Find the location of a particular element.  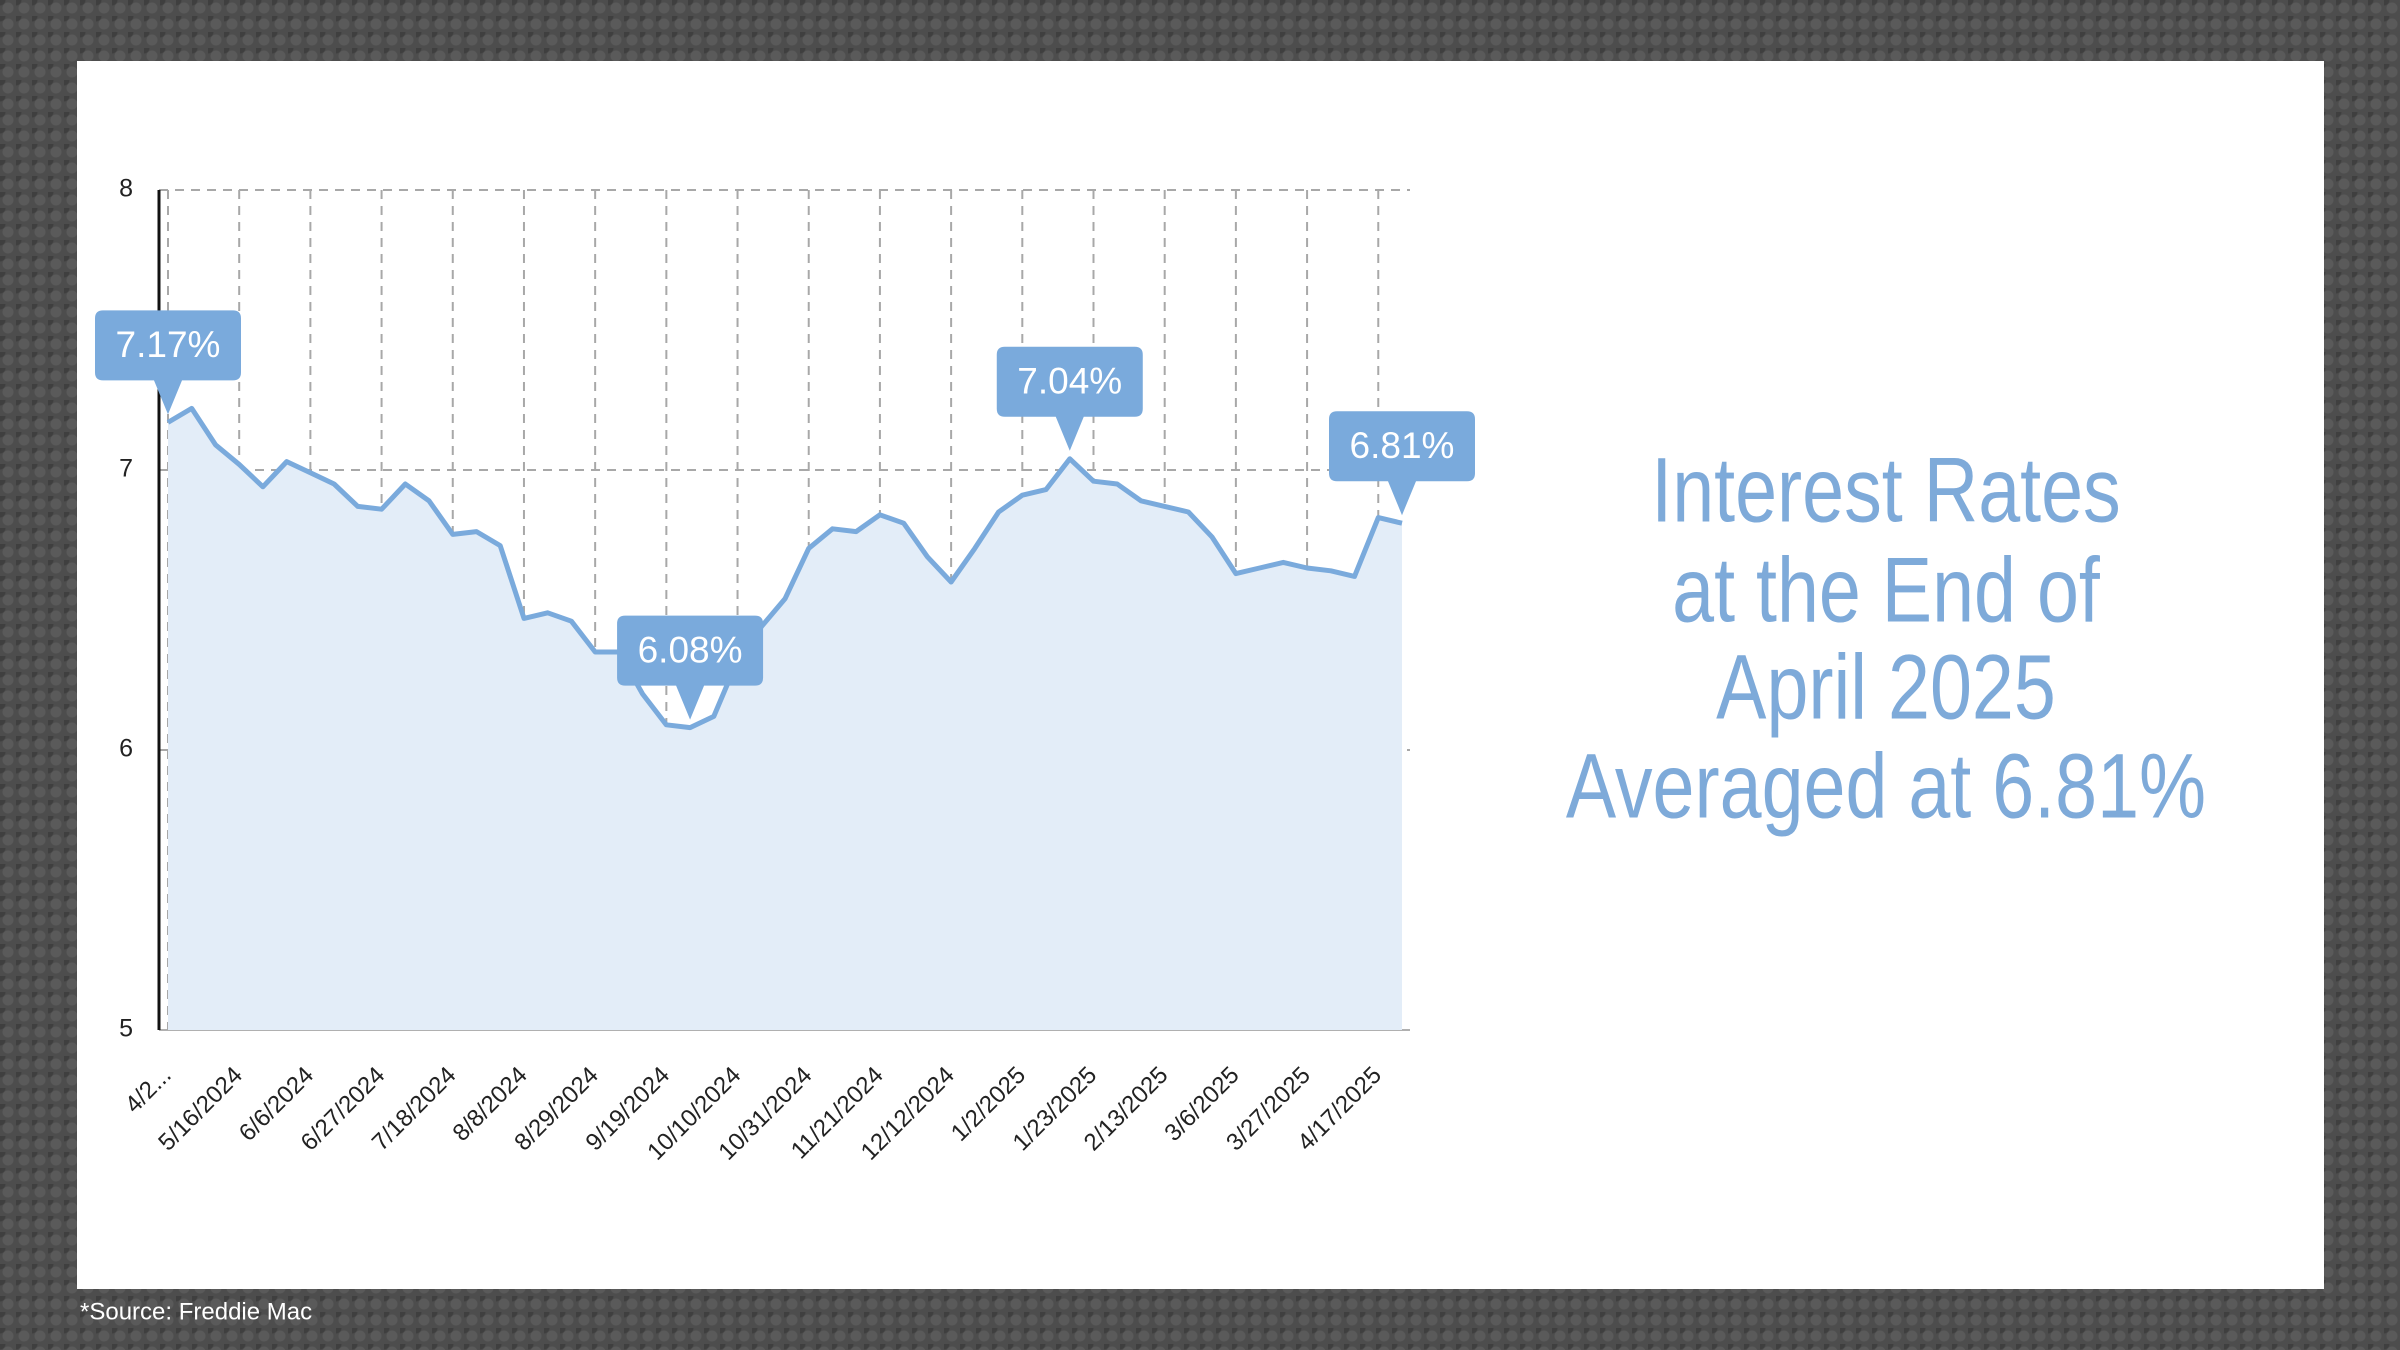

y-tick-label: 8 is located at coordinates (126, 189).